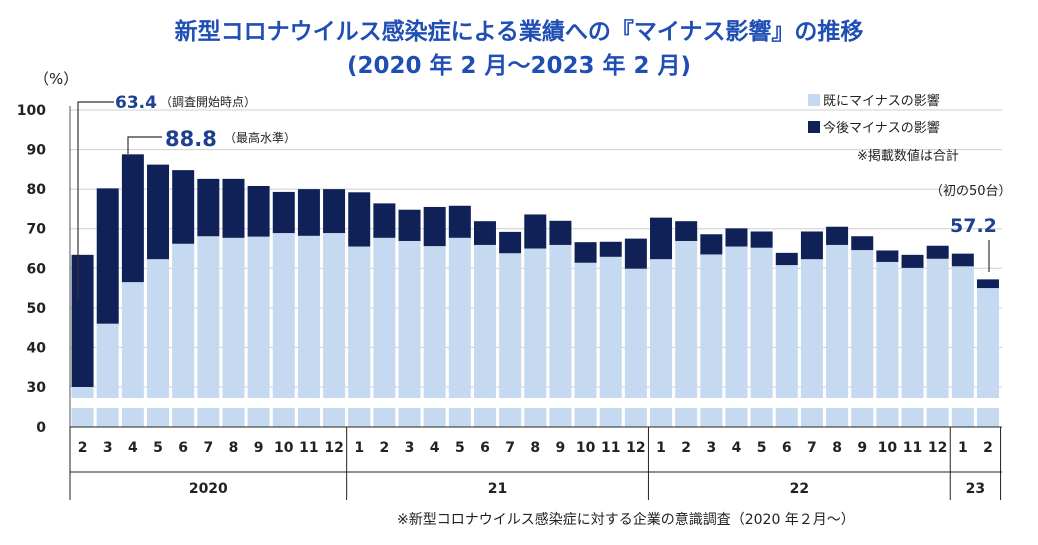 The image size is (1038, 545). What do you see at coordinates (208, 102) in the screenshot?
I see `start-note-label: （調査開始時点）` at bounding box center [208, 102].